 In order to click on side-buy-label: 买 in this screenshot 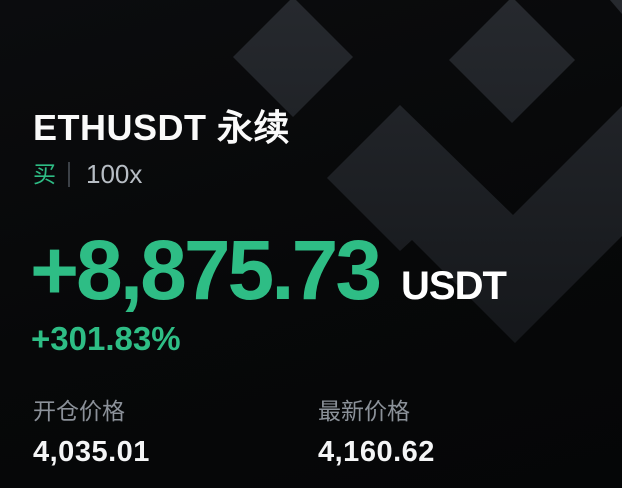, I will do `click(44, 174)`.